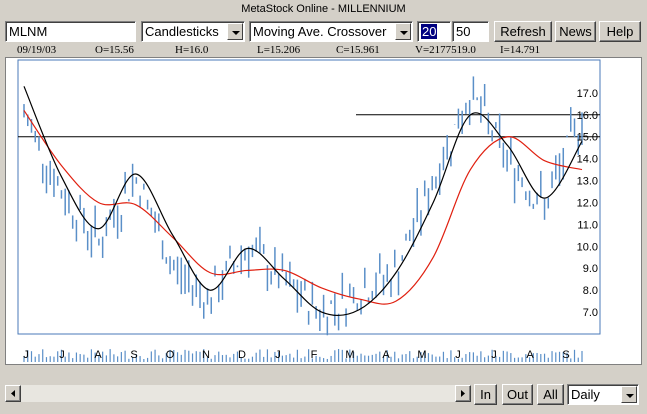  What do you see at coordinates (279, 50) in the screenshot?
I see `info-low: L=15.206` at bounding box center [279, 50].